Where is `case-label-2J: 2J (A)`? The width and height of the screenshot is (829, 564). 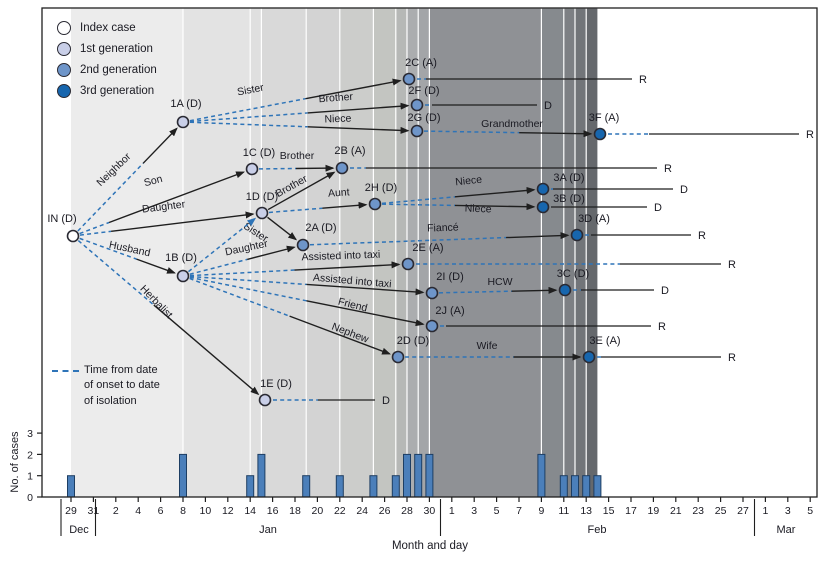 case-label-2J: 2J (A) is located at coordinates (449, 311).